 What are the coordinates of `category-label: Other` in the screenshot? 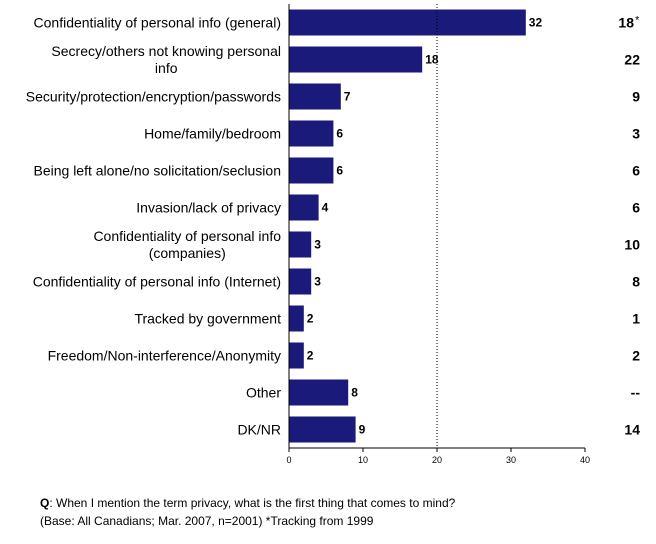 It's located at (263, 393).